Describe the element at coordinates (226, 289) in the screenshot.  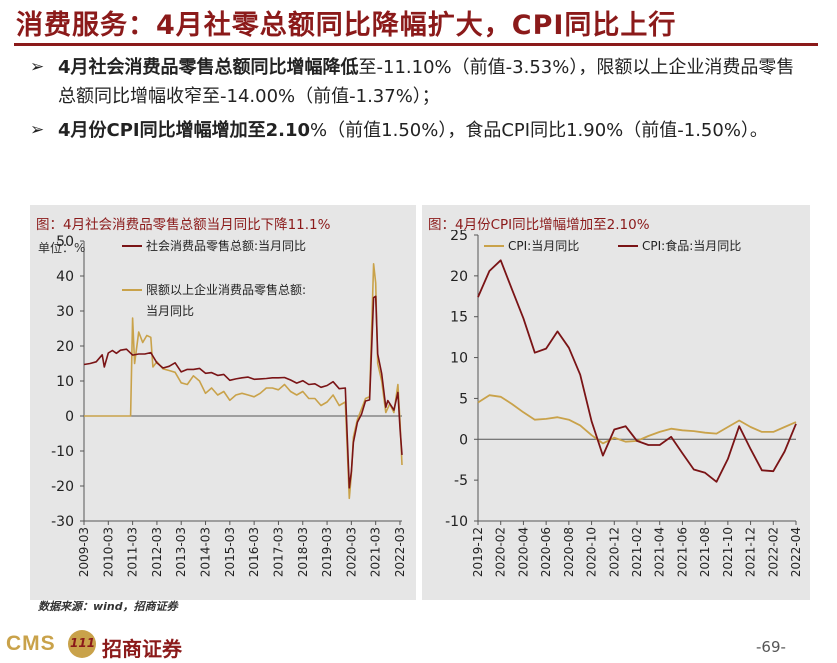
I see `legend-label: 限额以上企业消费品零售总额:` at that location.